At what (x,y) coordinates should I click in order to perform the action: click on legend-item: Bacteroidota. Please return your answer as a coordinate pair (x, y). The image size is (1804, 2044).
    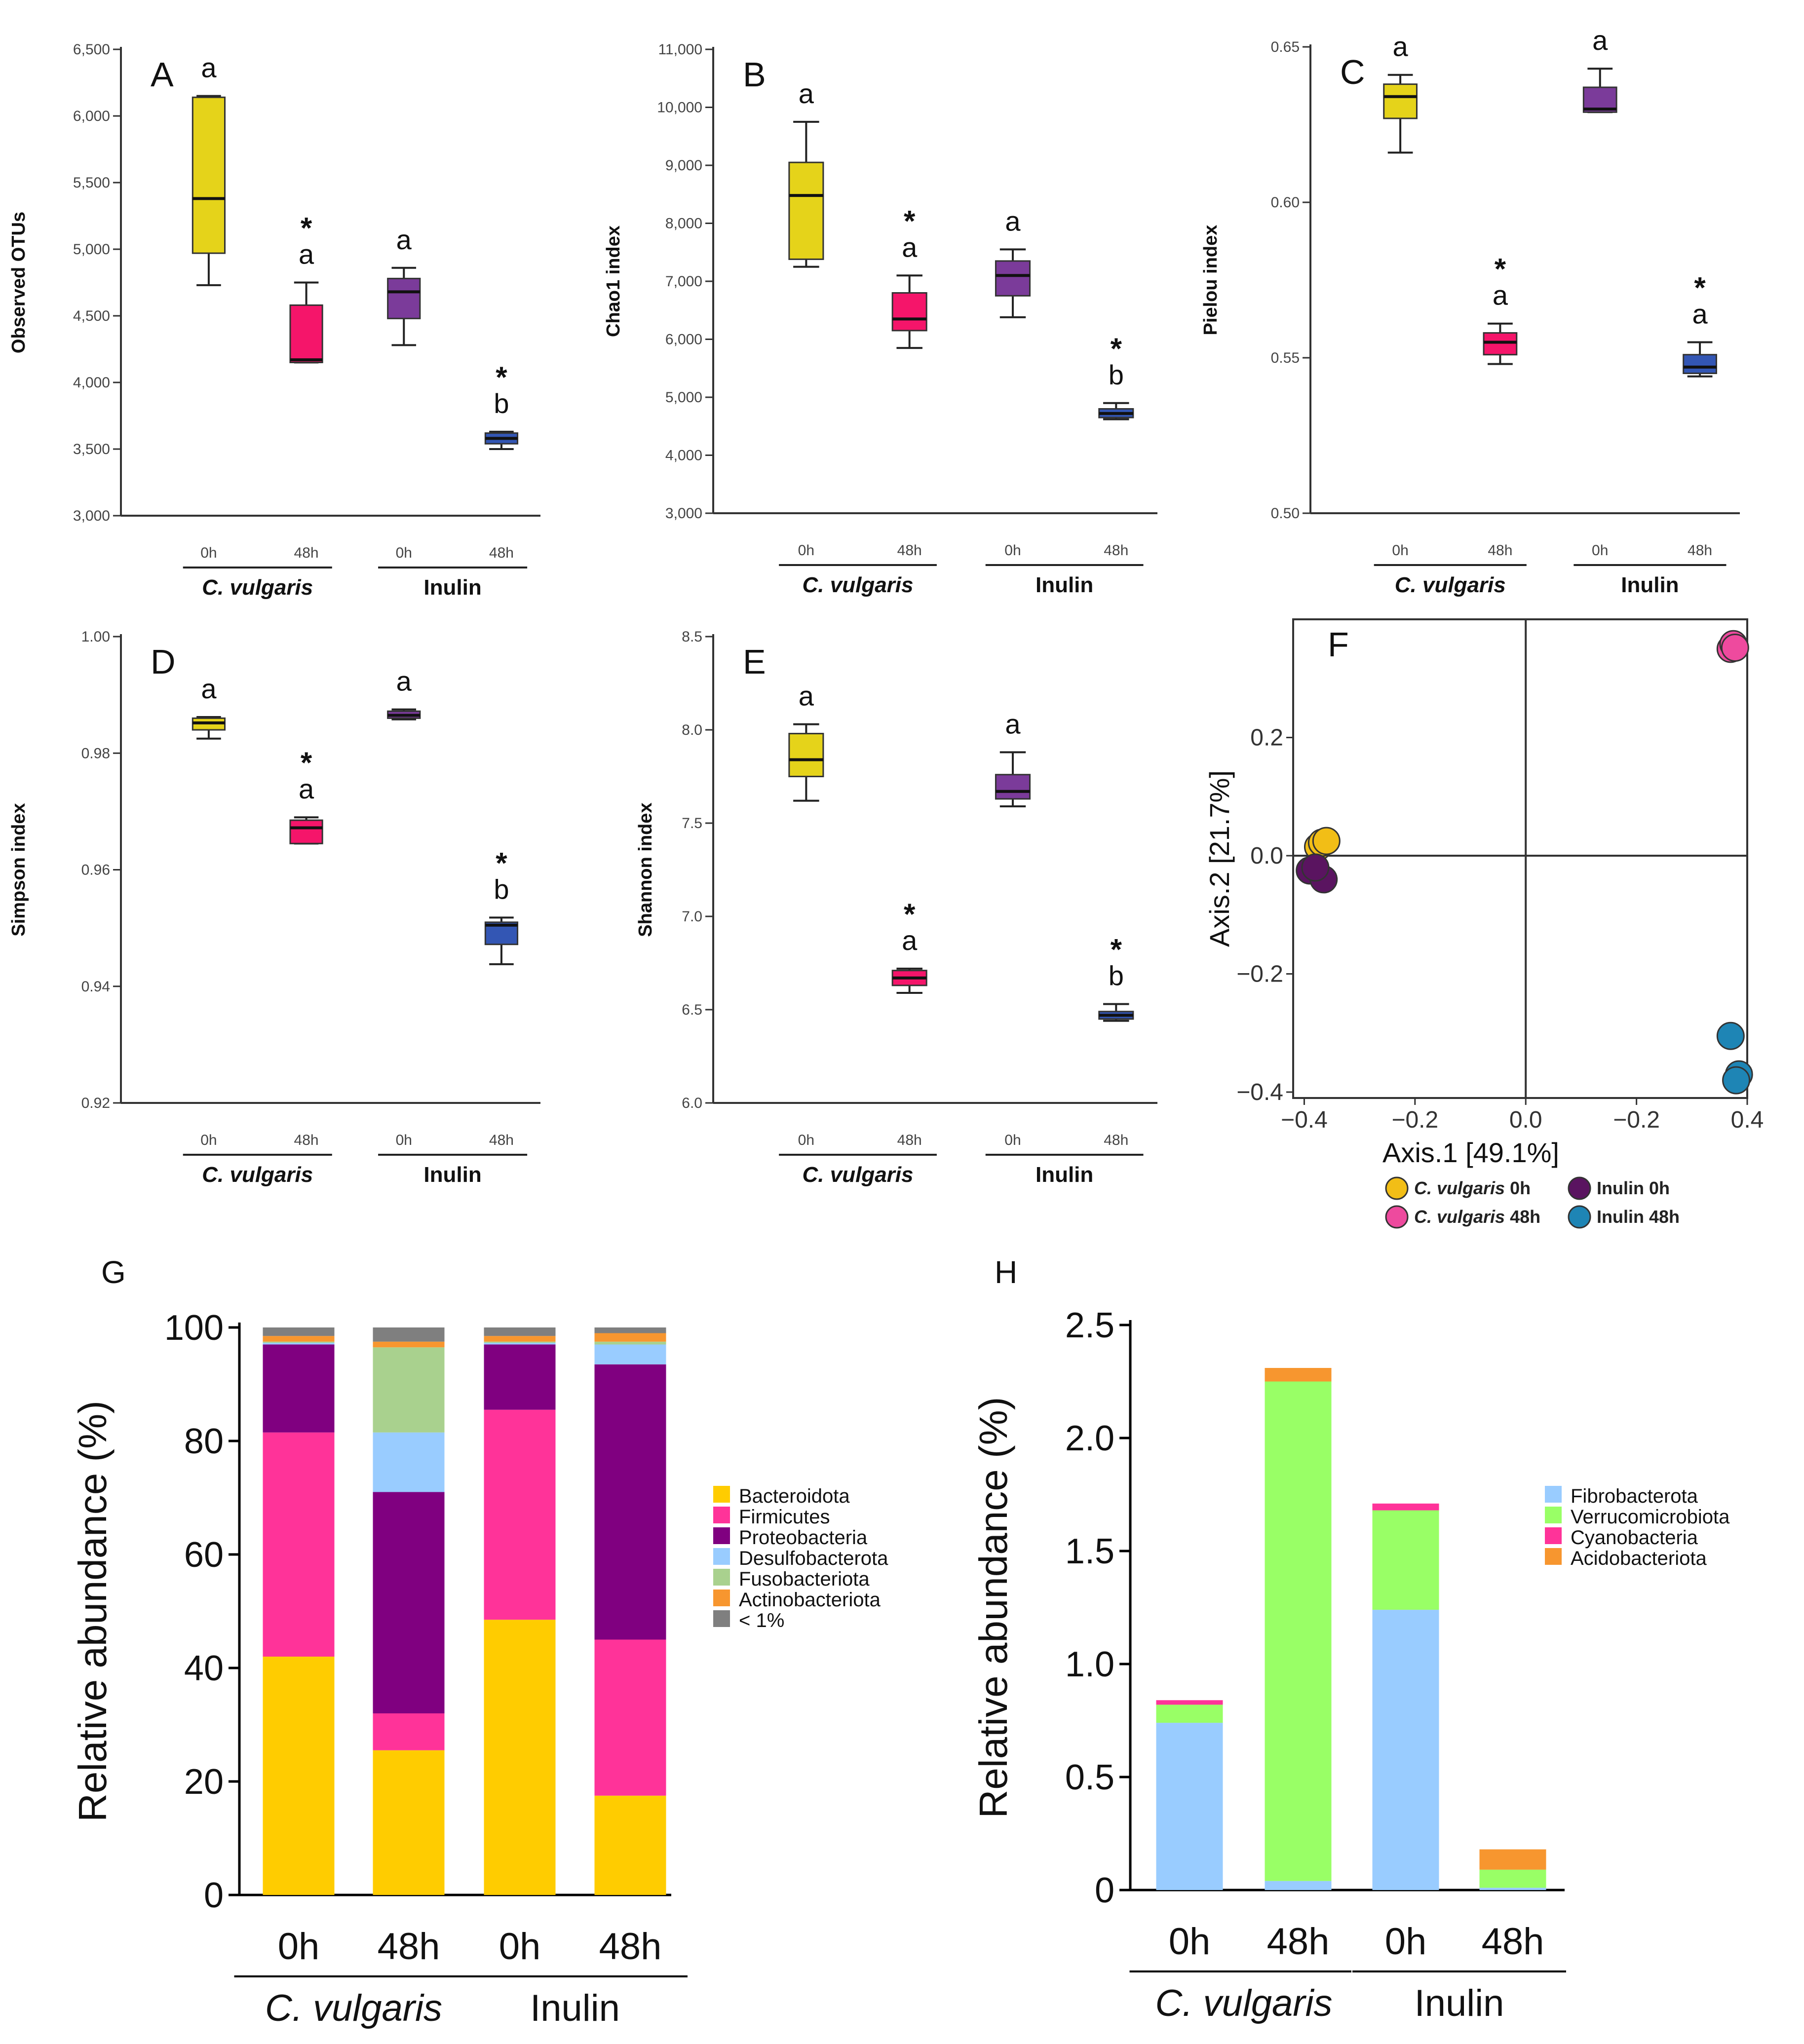
    Looking at the image, I should click on (781, 1496).